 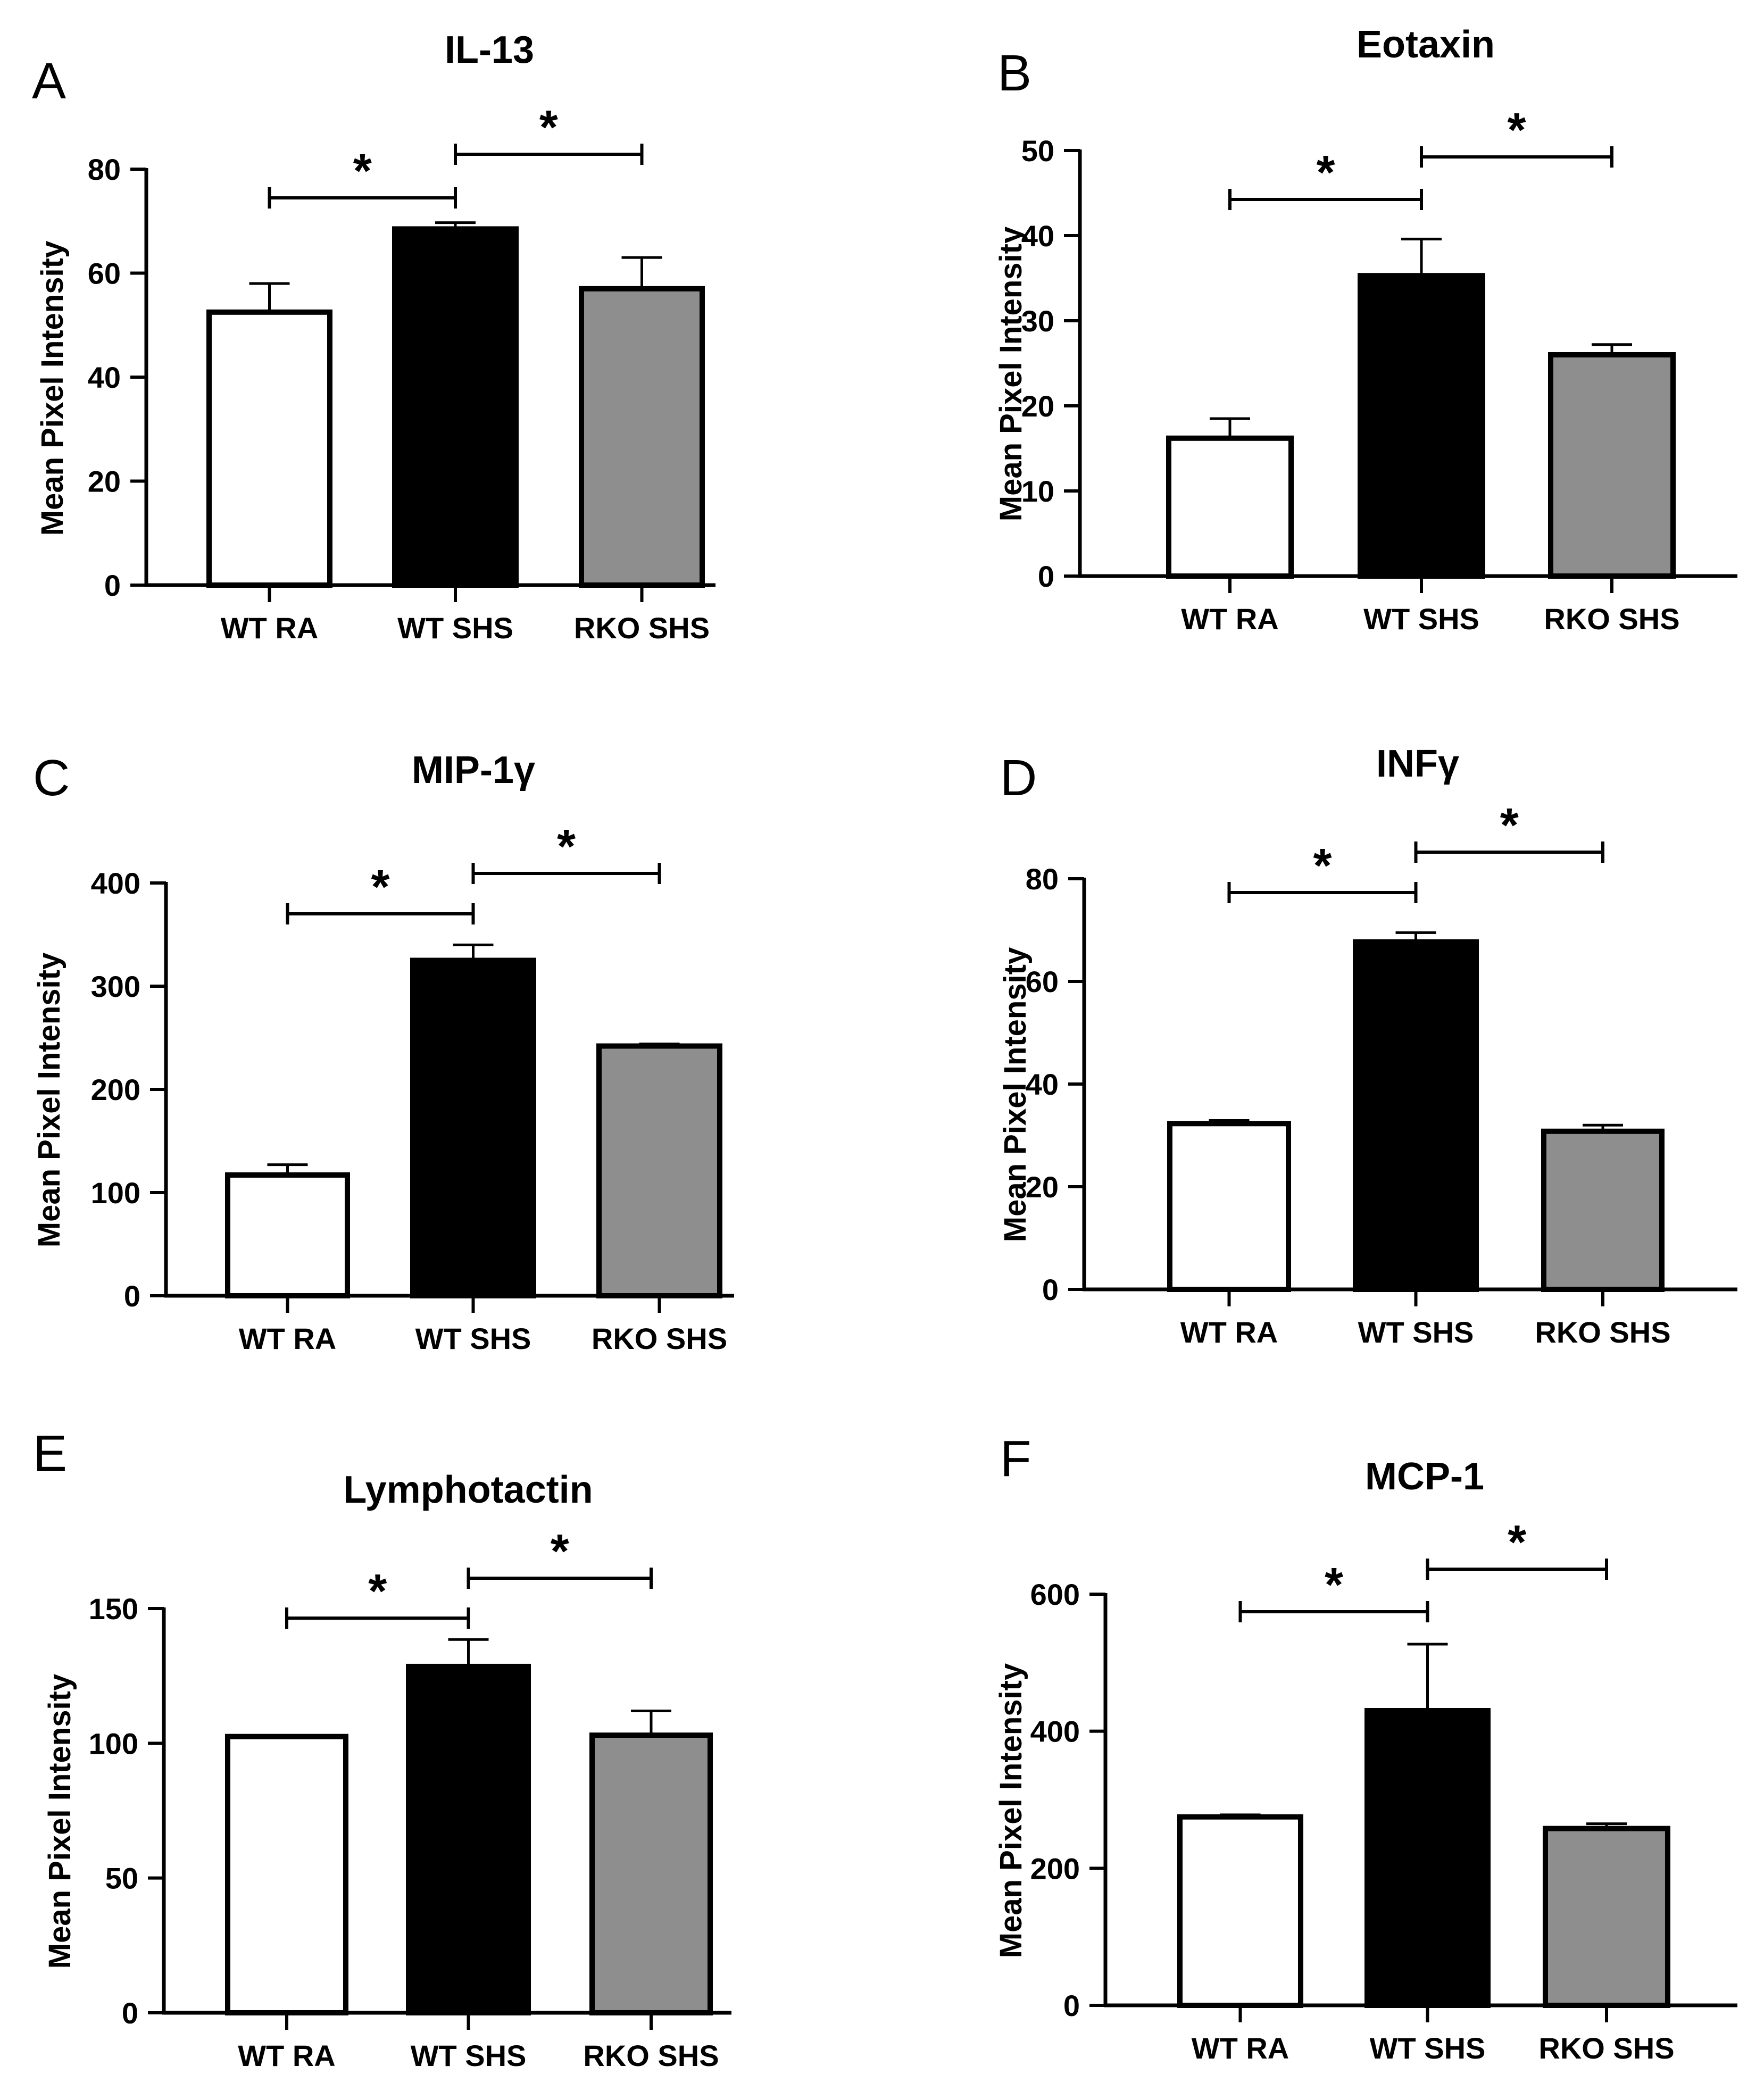 I want to click on y-tick-label: 10, so click(x=1038, y=491).